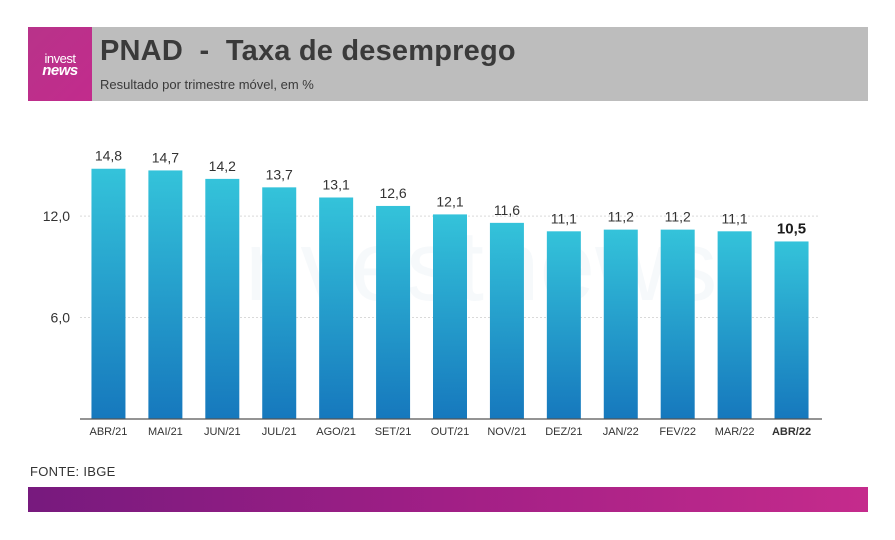 The height and width of the screenshot is (540, 895). I want to click on y-tick-label: 12,0, so click(56, 216).